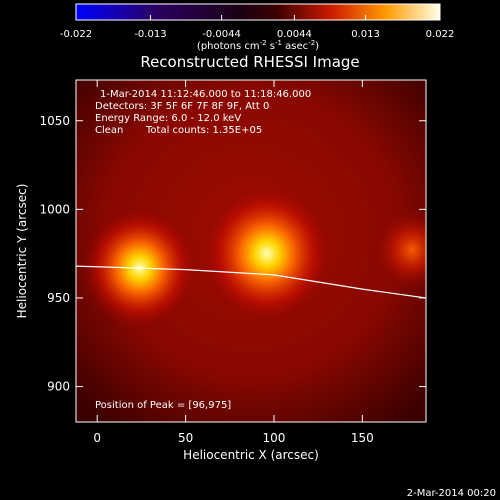 The width and height of the screenshot is (500, 500). Describe the element at coordinates (150, 34) in the screenshot. I see `colorbar-tick-label: -0.013` at that location.